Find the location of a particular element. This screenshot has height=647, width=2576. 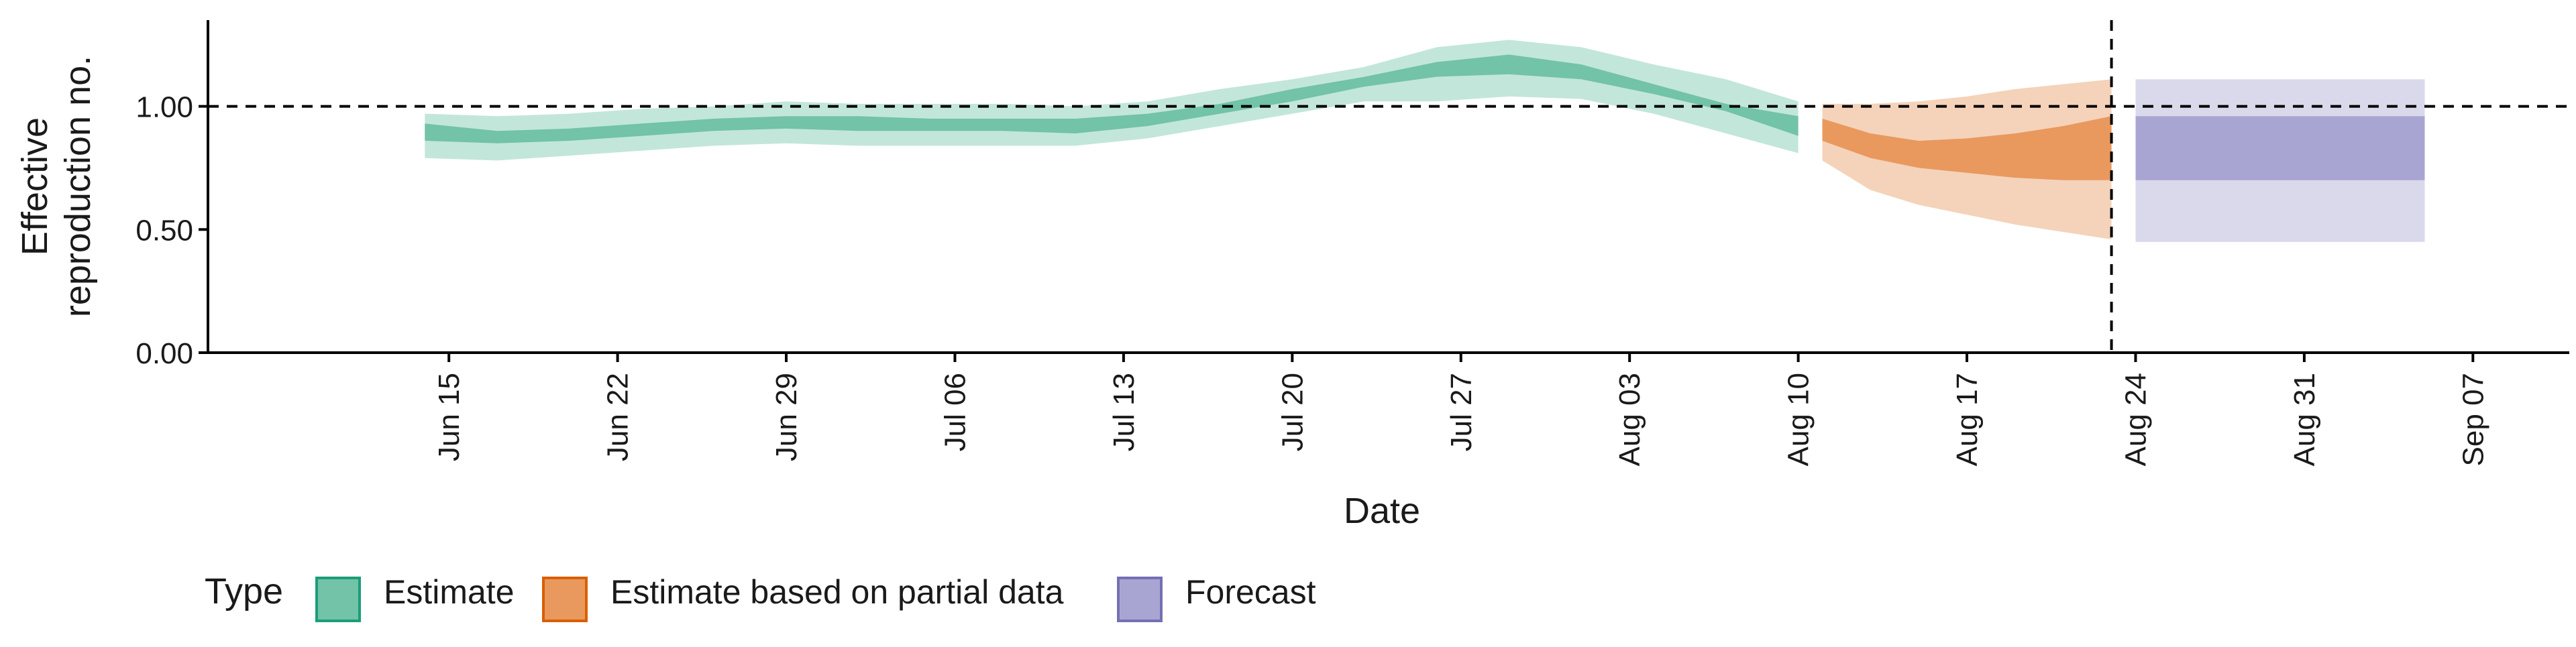

x-tick-label: Aug 10 is located at coordinates (1798, 420).